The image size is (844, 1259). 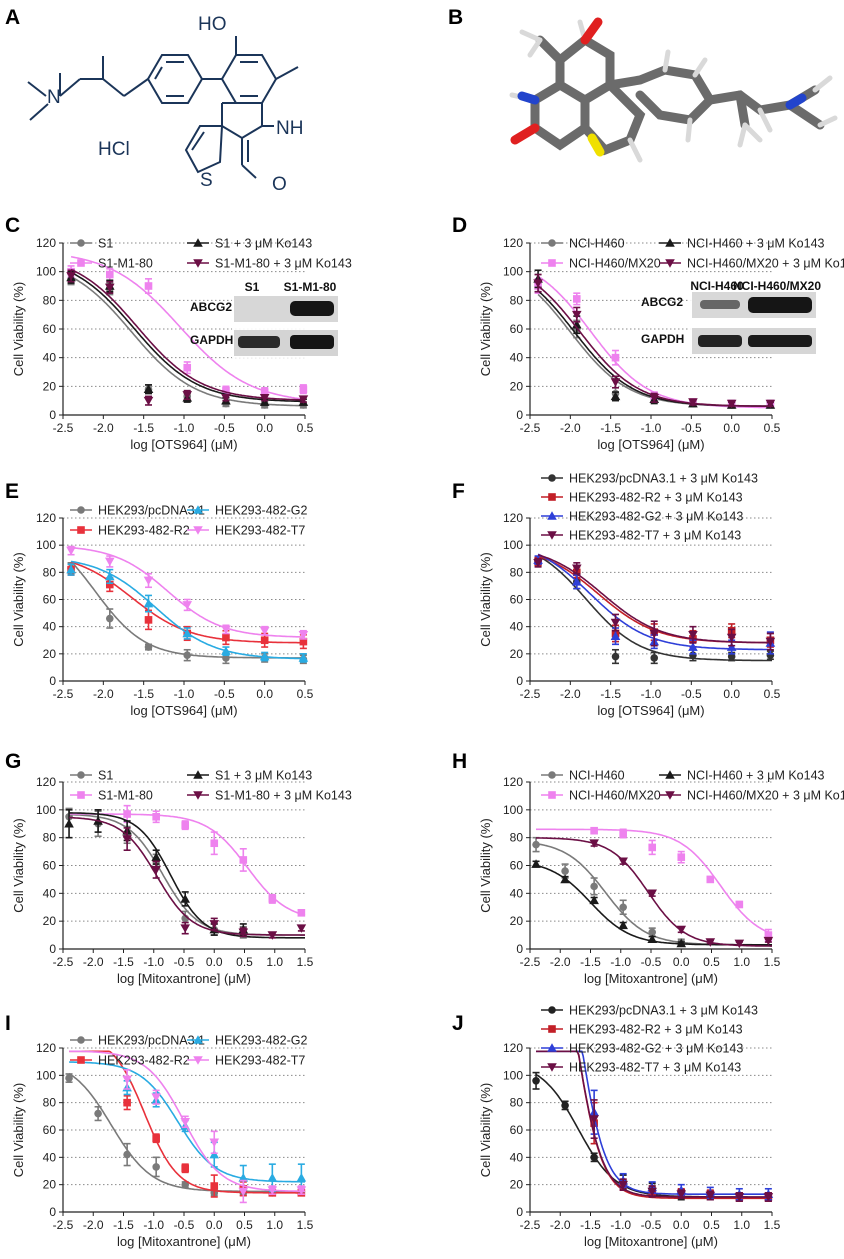 What do you see at coordinates (519, 681) in the screenshot?
I see `y-tick-label: 0` at bounding box center [519, 681].